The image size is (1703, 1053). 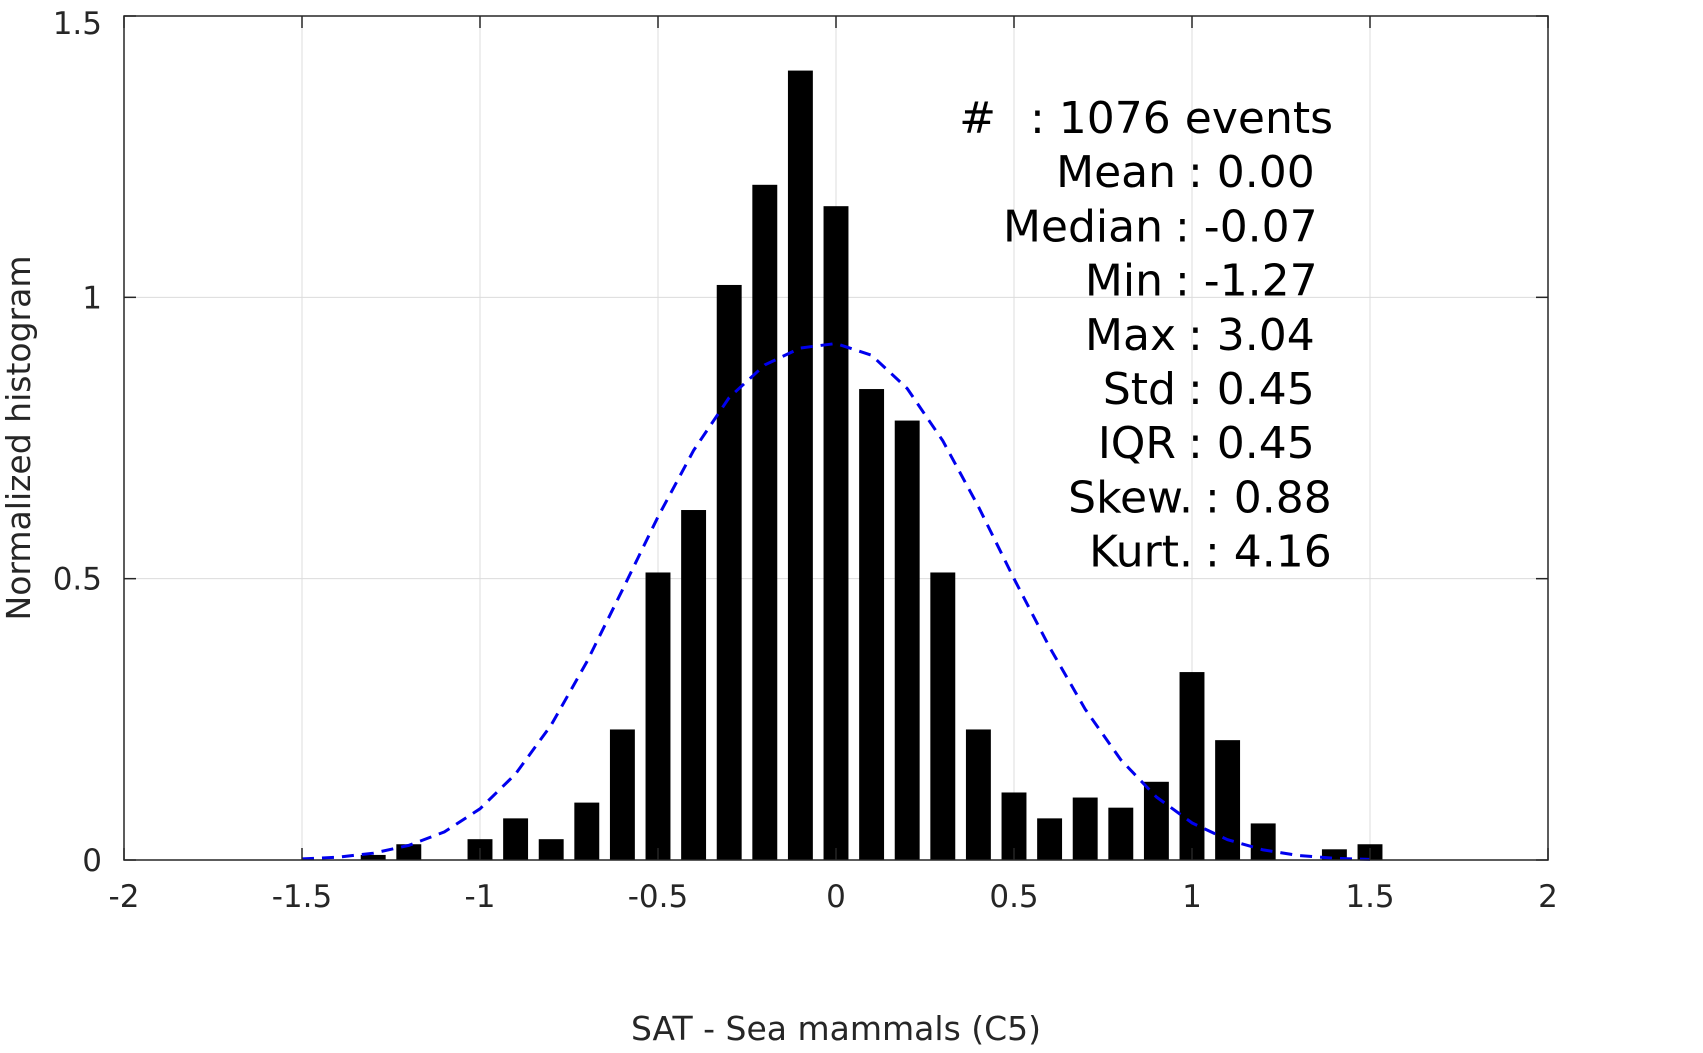 I want to click on stats-label: Min, so click(x=1124, y=281).